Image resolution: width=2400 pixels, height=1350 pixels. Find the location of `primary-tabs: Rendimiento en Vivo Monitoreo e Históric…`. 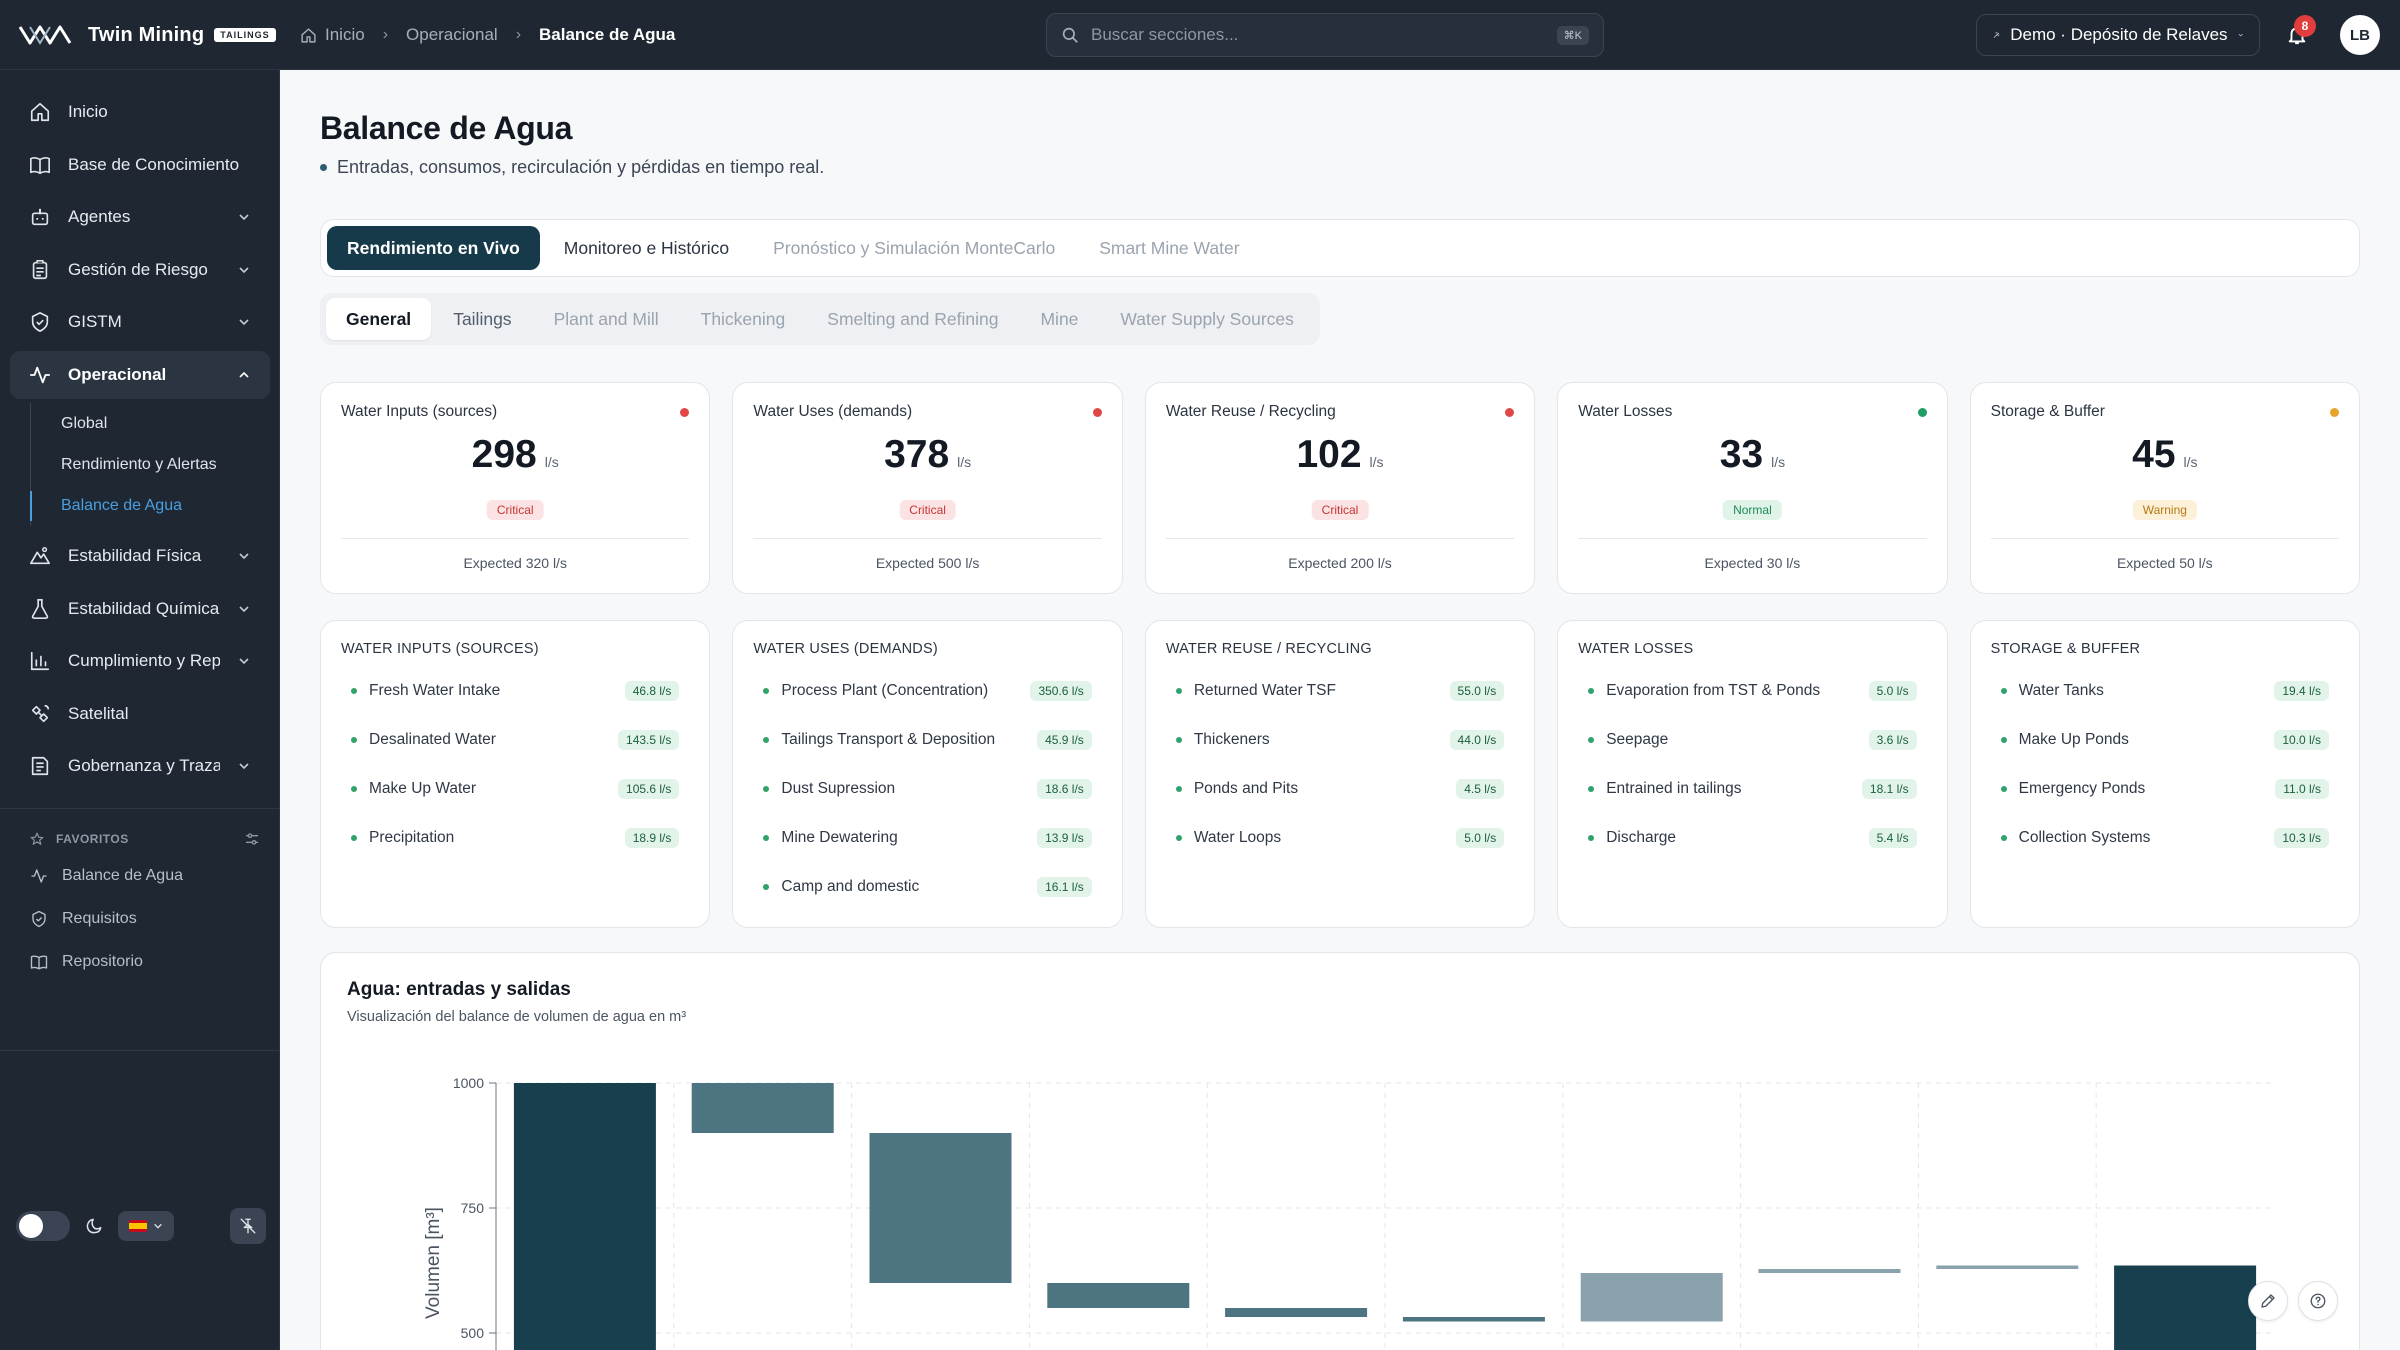

primary-tabs: Rendimiento en Vivo Monitoreo e Históric… is located at coordinates (1340, 248).